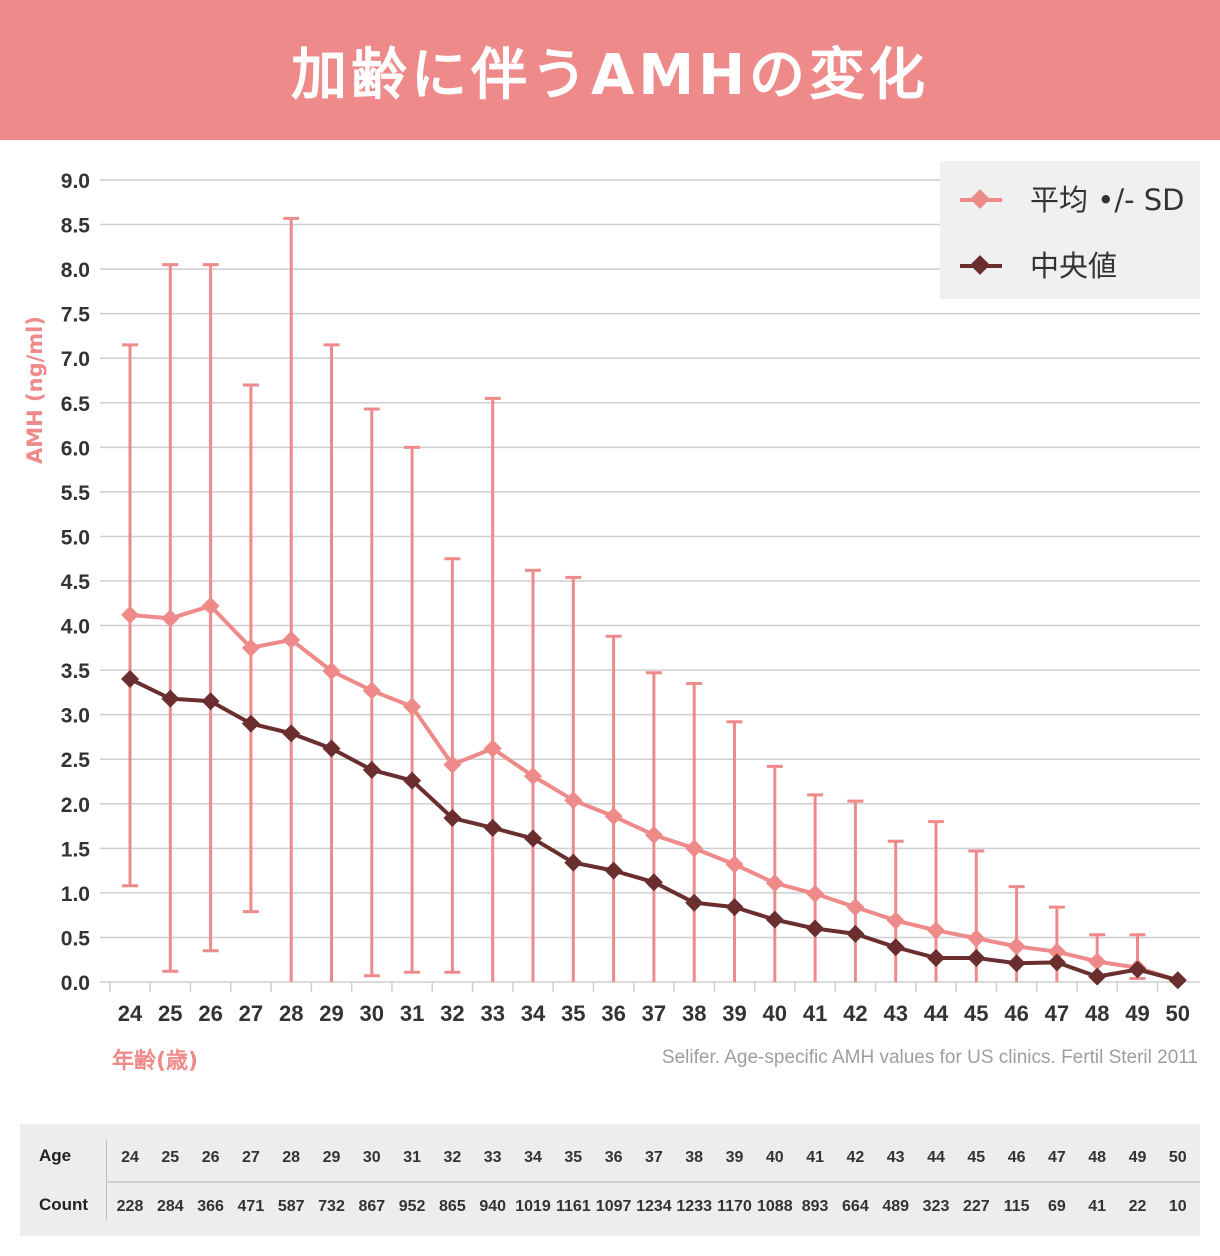 The width and height of the screenshot is (1220, 1256). I want to click on table-cell-age: 28, so click(291, 1157).